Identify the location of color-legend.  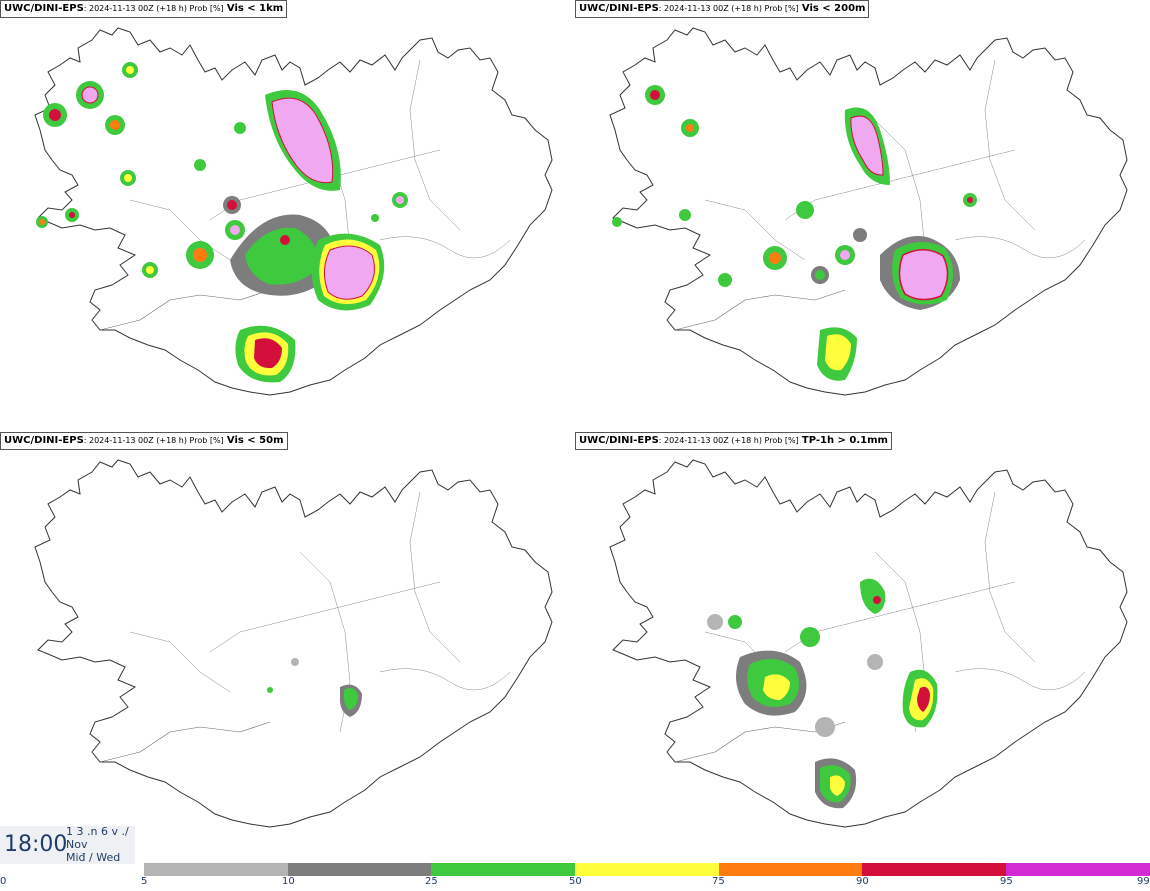
(647, 869).